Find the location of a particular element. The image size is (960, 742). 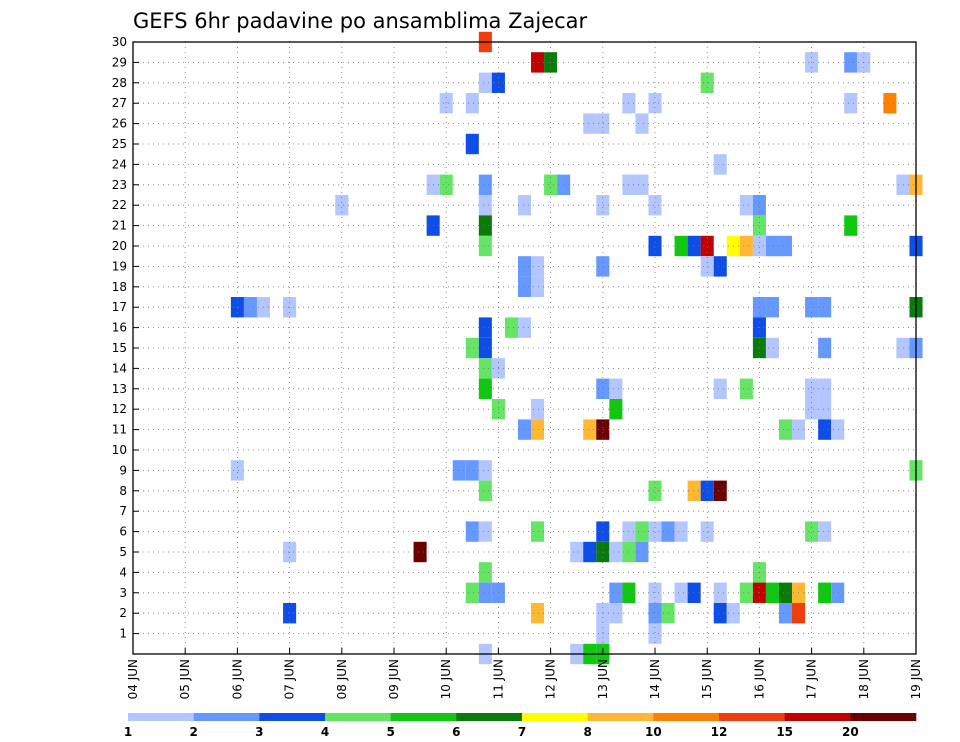

colorbar-label: 2 is located at coordinates (193, 732).